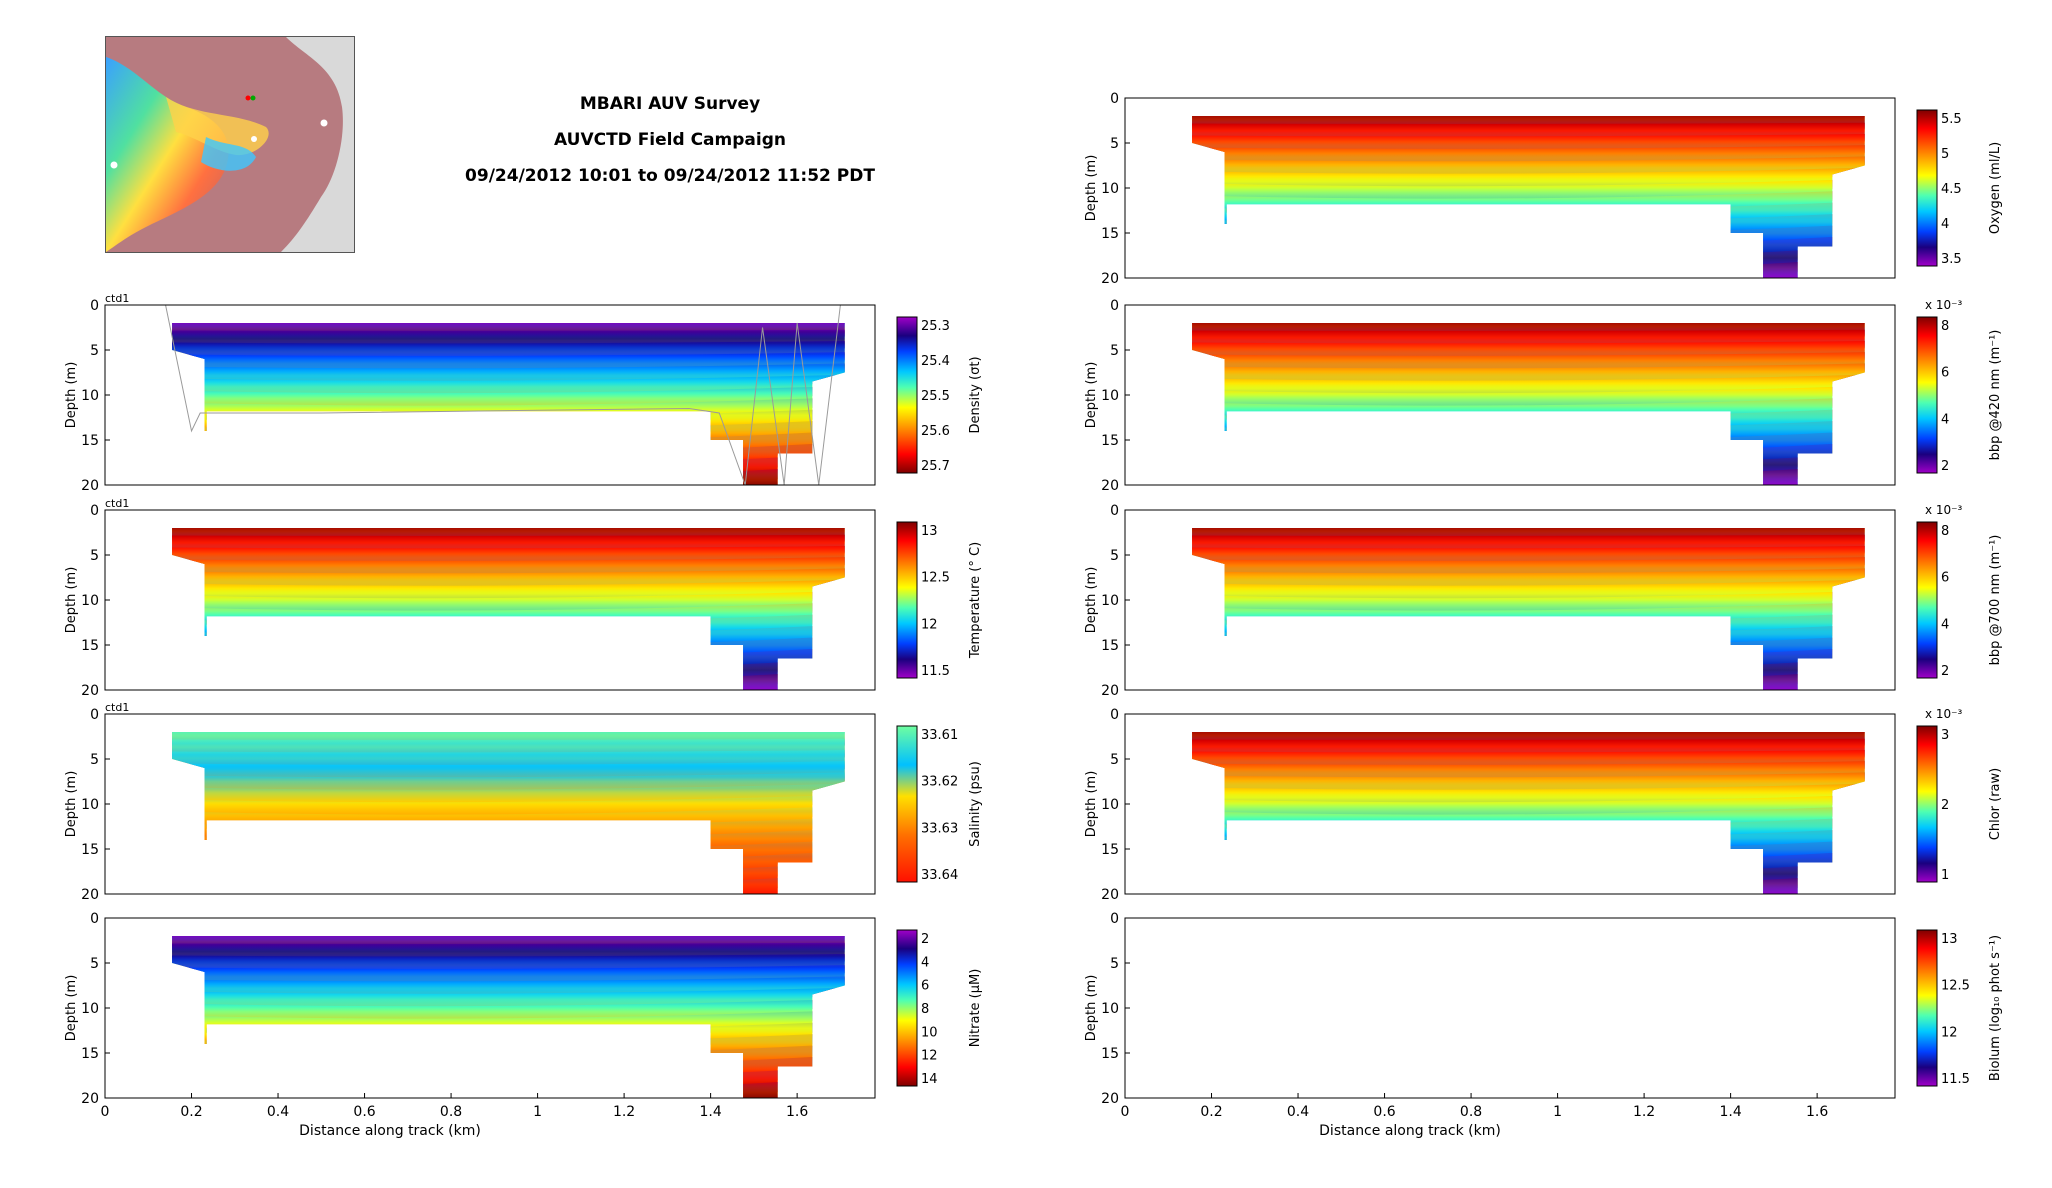 The height and width of the screenshot is (1188, 2052). I want to click on x-tick-label: 1.4, so click(1730, 1112).